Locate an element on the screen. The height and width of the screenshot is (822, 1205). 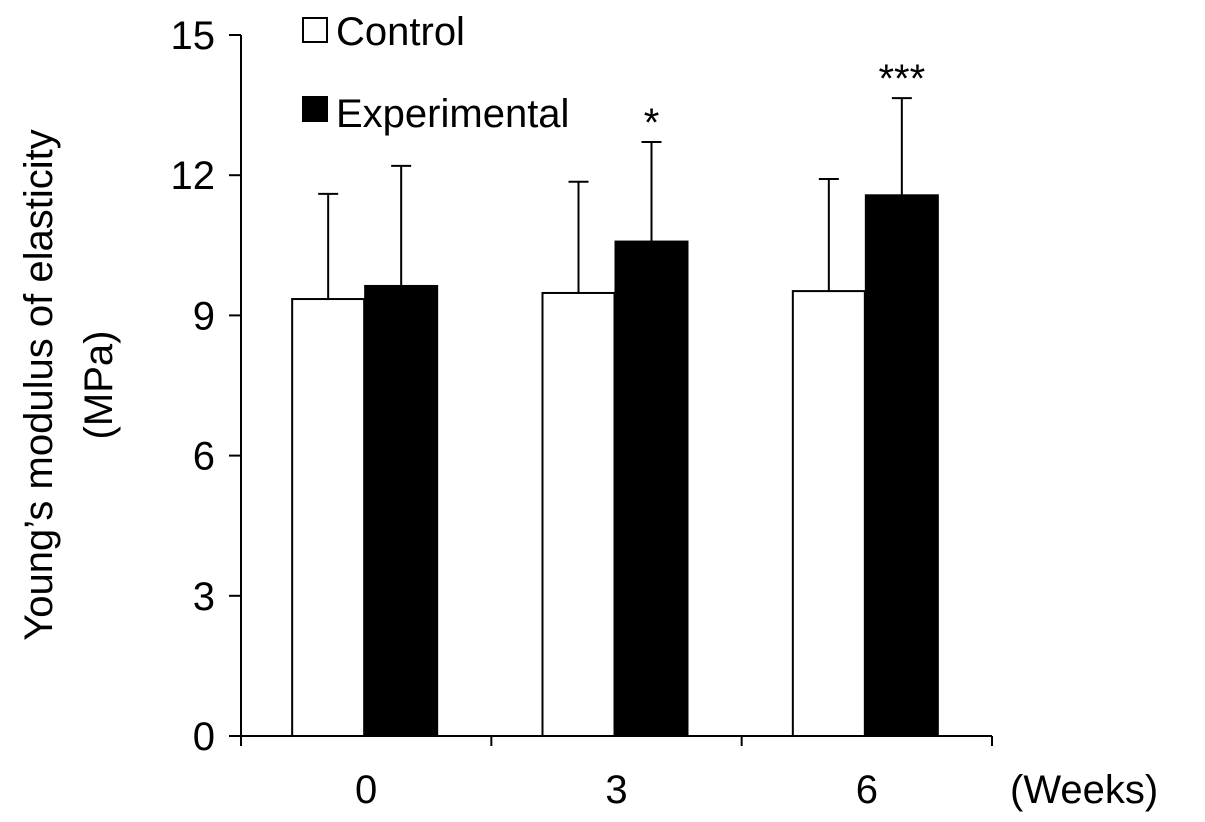
y-tick-label: 9 is located at coordinates (204, 316).